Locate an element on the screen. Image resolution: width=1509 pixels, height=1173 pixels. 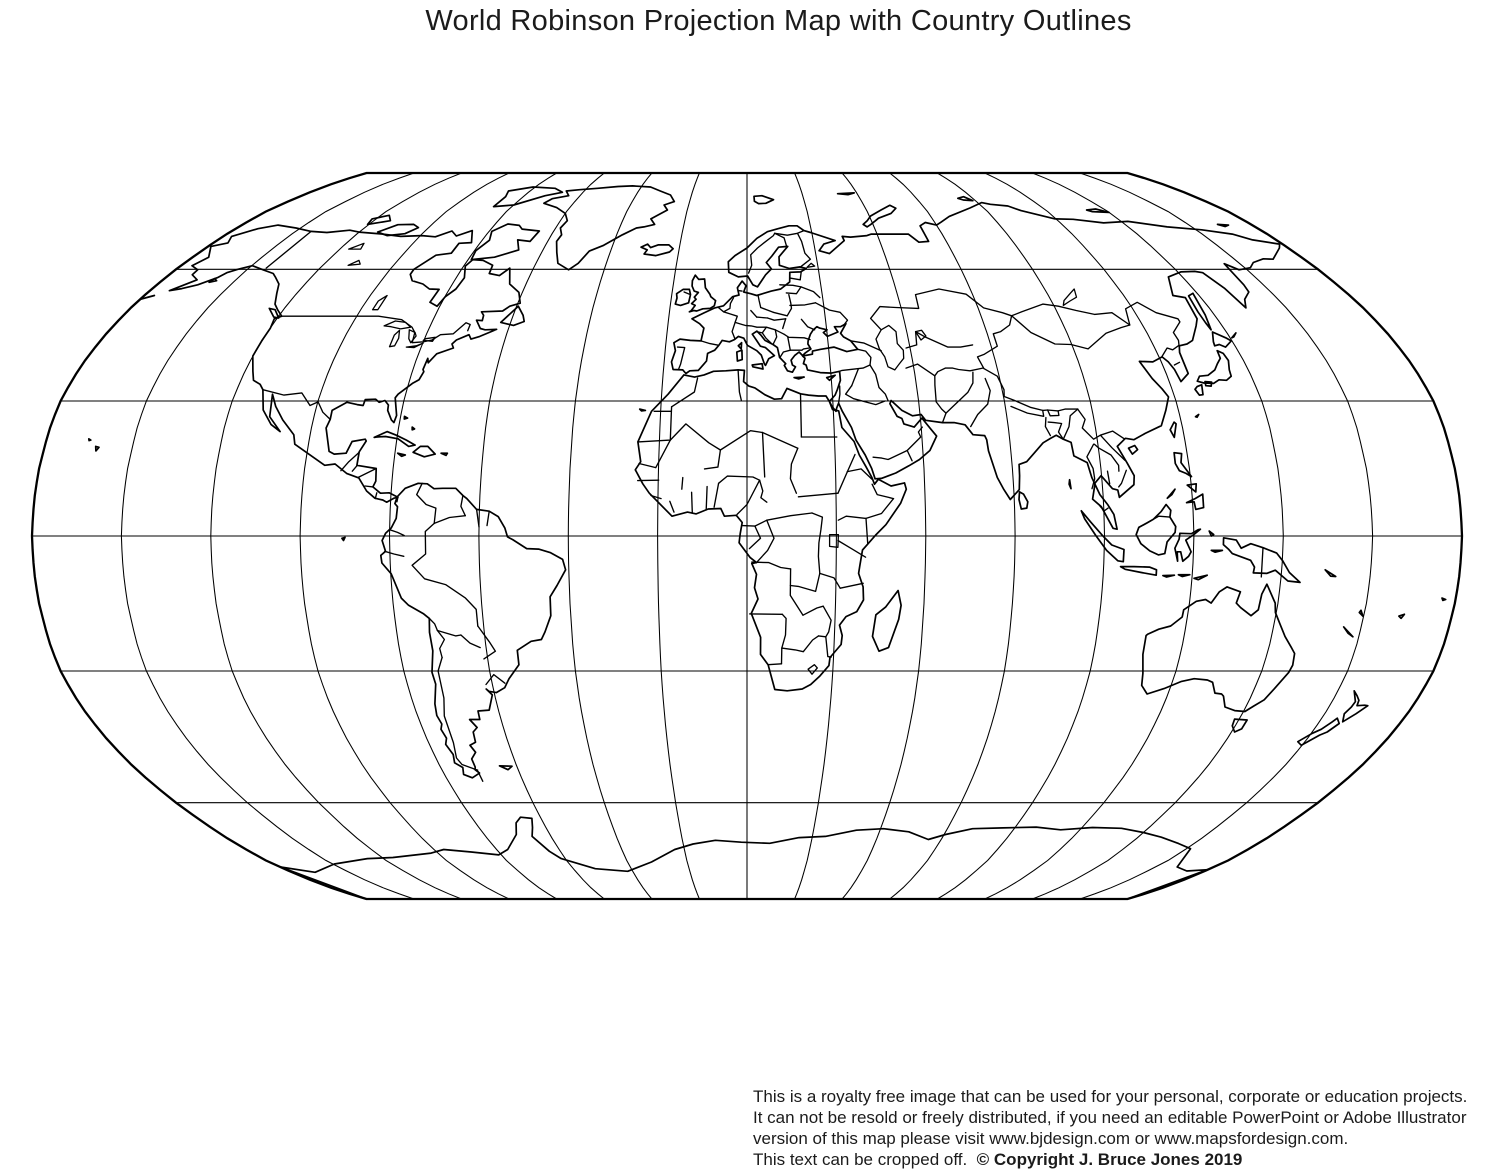
border-france-germany is located at coordinates (727, 315).